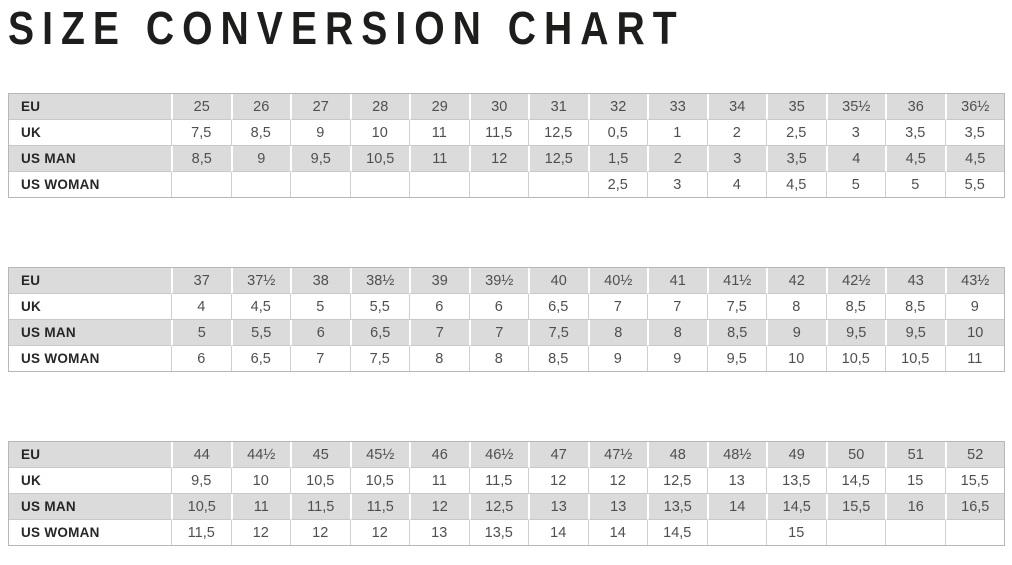  I want to click on table-row: US MAN 8,5 9 9,5 10,5 11 12 12,5 1,5 2 3 3,5 4 4,5 4,5, so click(506, 159).